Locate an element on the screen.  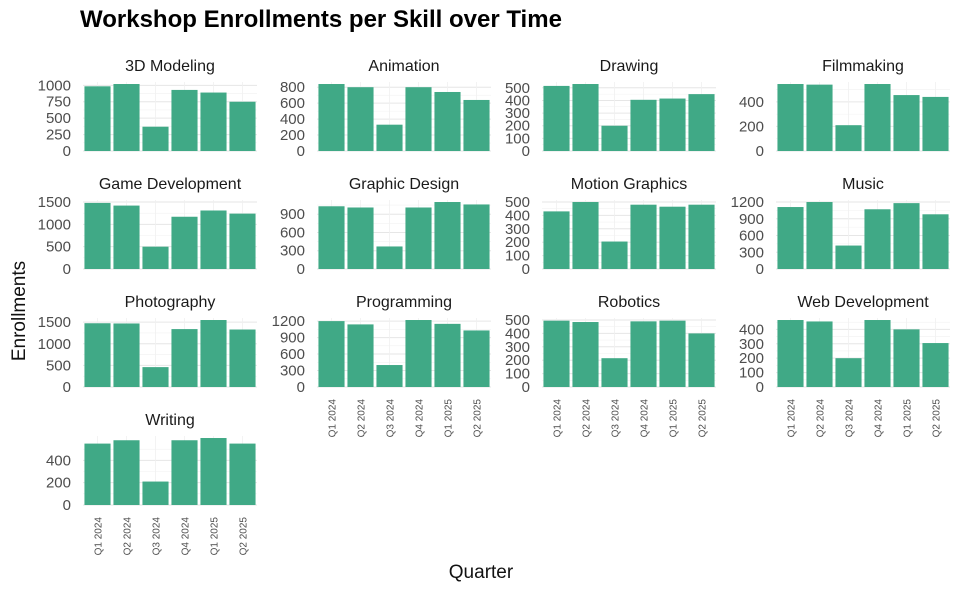
panel-photography: 0 500 1000 1500 Photography is located at coordinates (147, 345).